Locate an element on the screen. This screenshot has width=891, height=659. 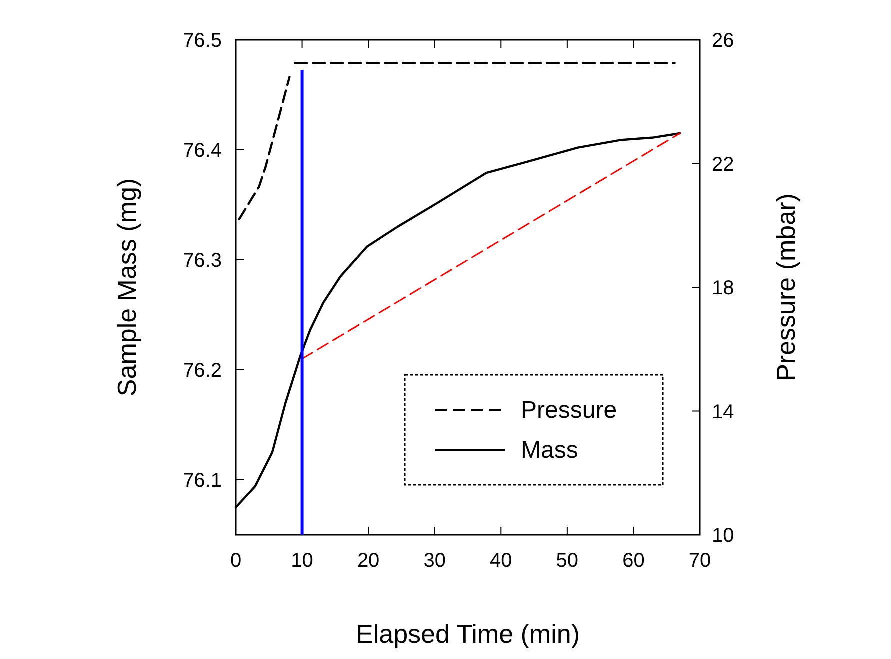
legend-label: Pressure is located at coordinates (569, 410).